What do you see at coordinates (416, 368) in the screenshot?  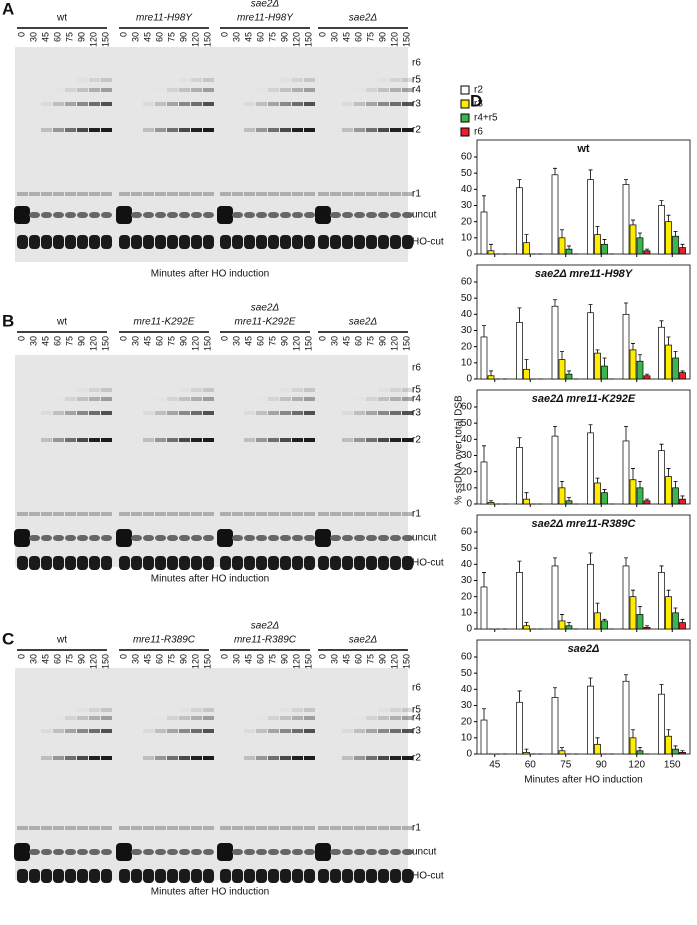 I see `band-label: r6` at bounding box center [416, 368].